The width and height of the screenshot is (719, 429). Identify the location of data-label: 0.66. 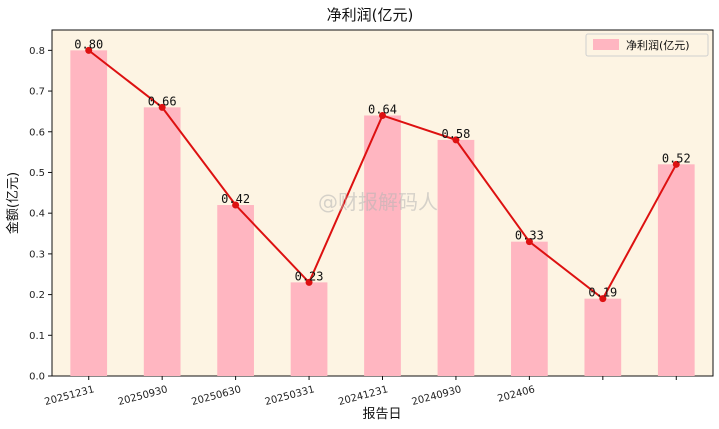
(162, 101).